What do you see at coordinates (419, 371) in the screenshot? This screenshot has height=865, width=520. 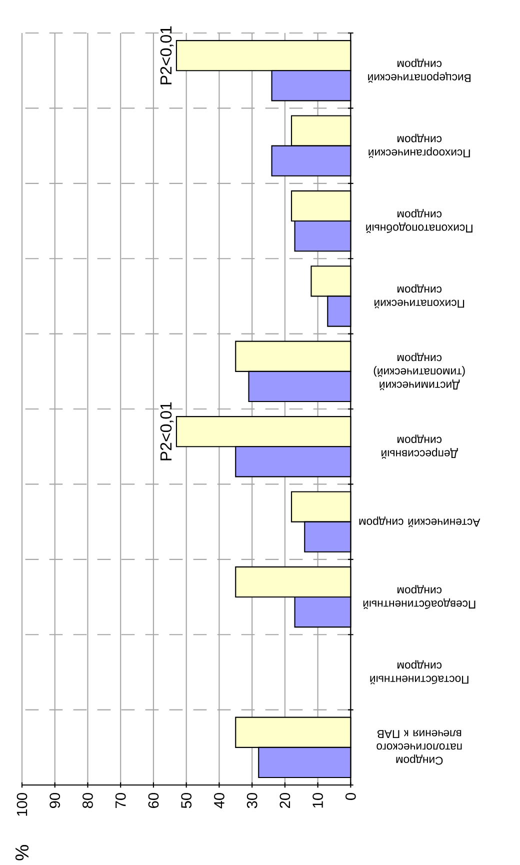 I see `y-tick-label: Дистимический (тимопатический) синдром` at bounding box center [419, 371].